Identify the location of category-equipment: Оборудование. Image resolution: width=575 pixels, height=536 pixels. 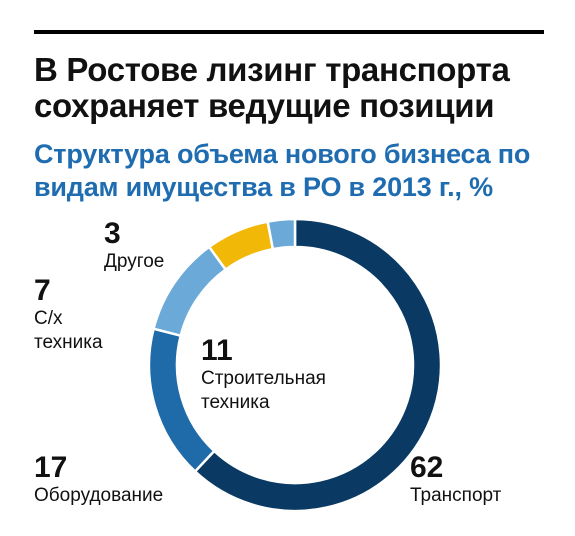
(99, 495).